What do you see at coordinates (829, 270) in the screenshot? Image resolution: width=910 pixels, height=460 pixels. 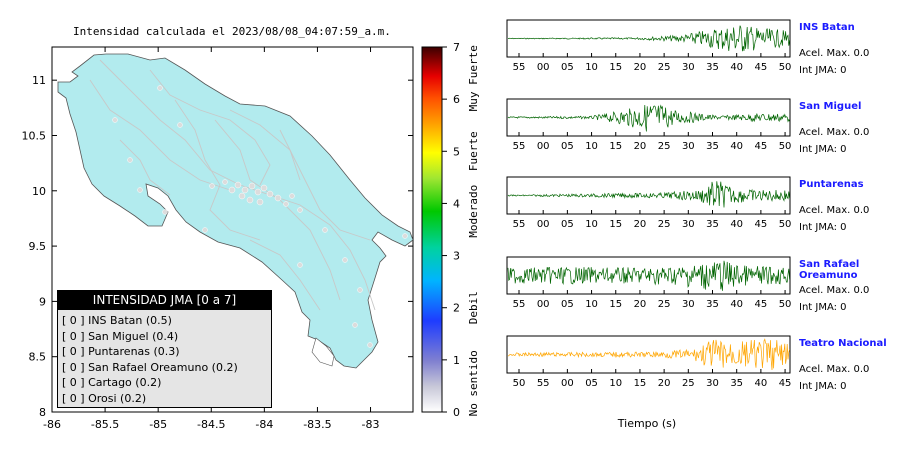 I see `station-name: San Rafael Oreamuno` at bounding box center [829, 270].